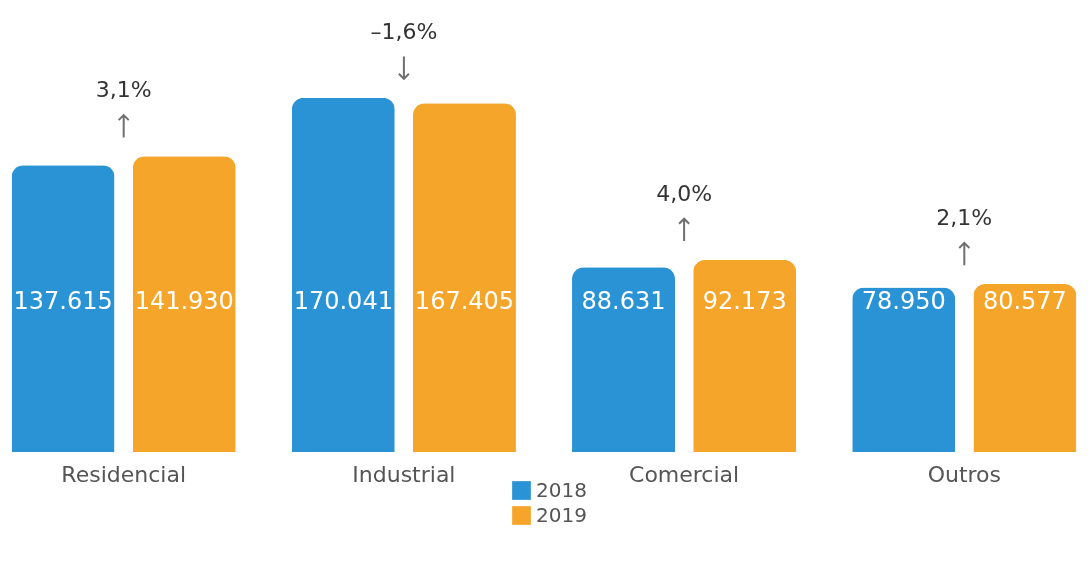  Describe the element at coordinates (63, 301) in the screenshot. I see `data-label: 137.615` at that location.